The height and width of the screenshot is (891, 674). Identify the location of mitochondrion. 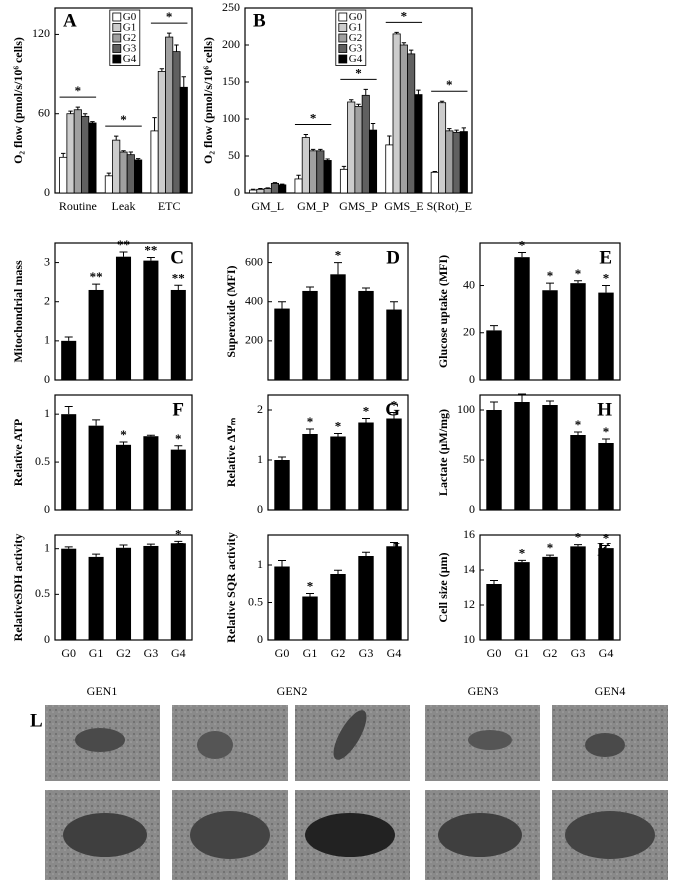
(100, 740).